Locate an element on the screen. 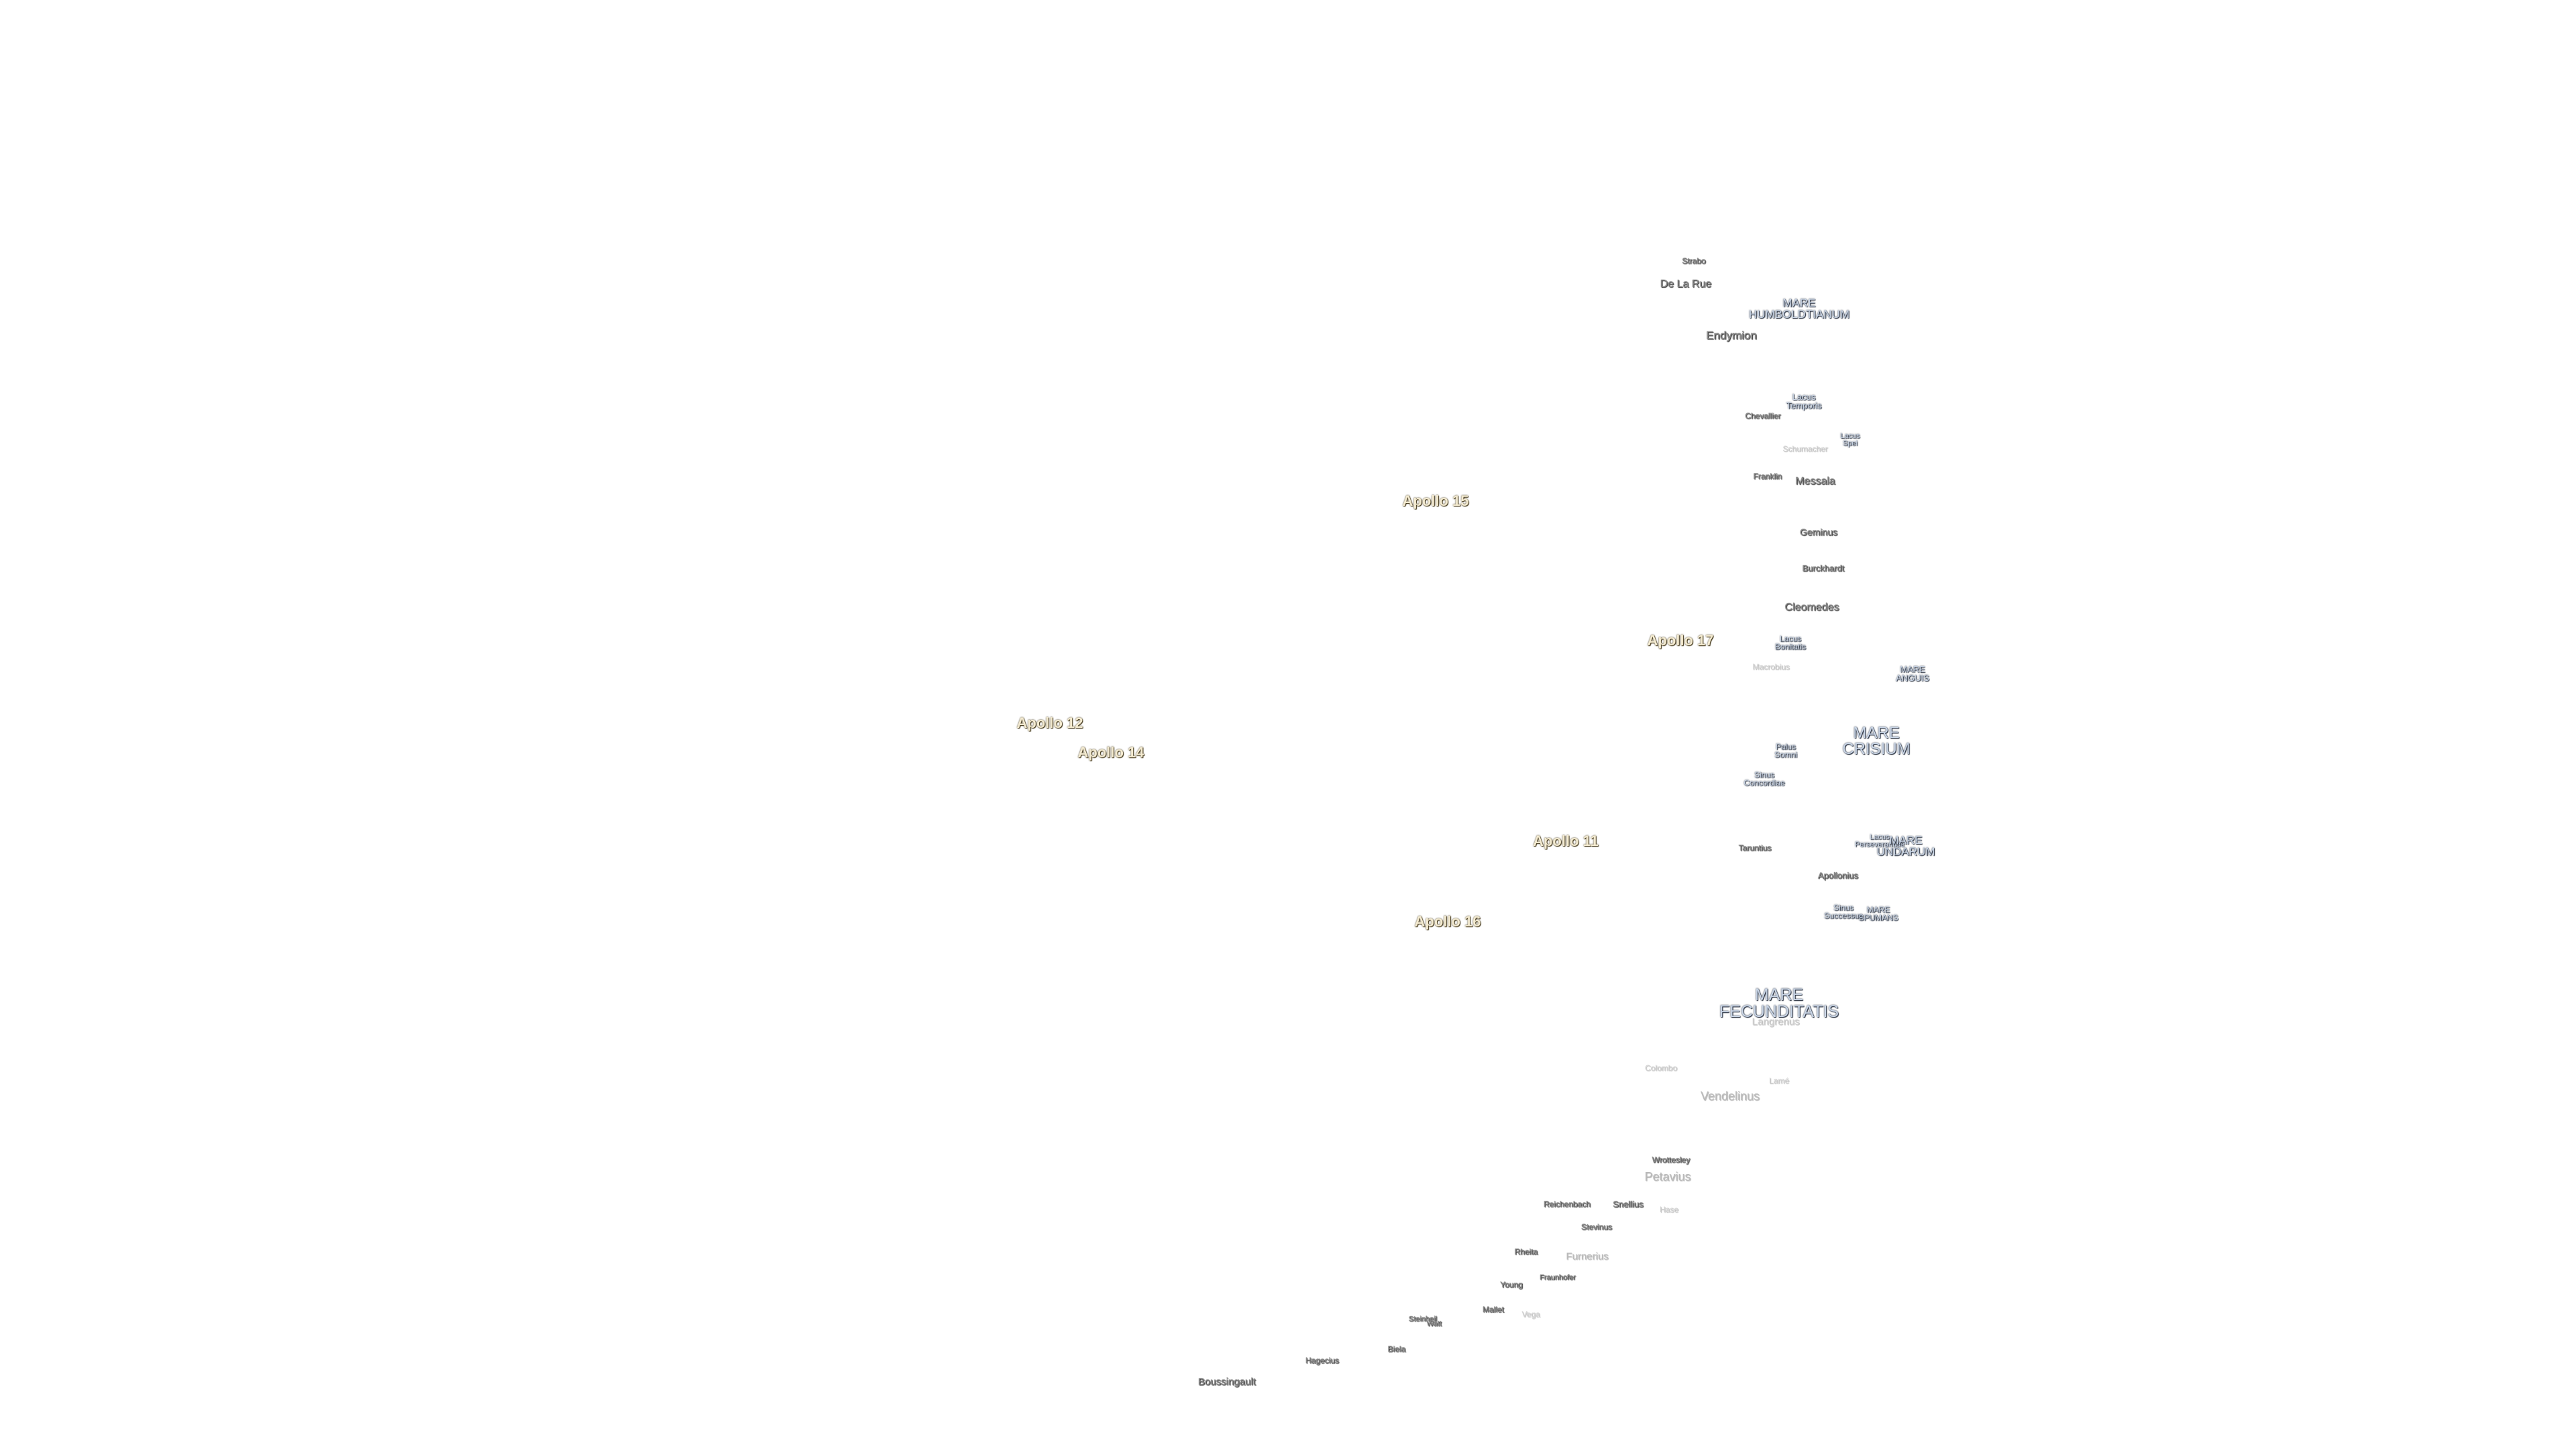  crater-label: Reichenbach is located at coordinates (1567, 1204).